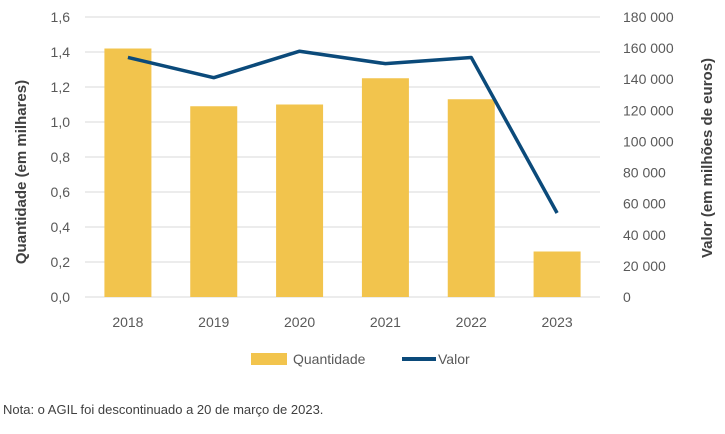 The image size is (725, 434). What do you see at coordinates (61, 192) in the screenshot?
I see `left-tick-label: 0,6` at bounding box center [61, 192].